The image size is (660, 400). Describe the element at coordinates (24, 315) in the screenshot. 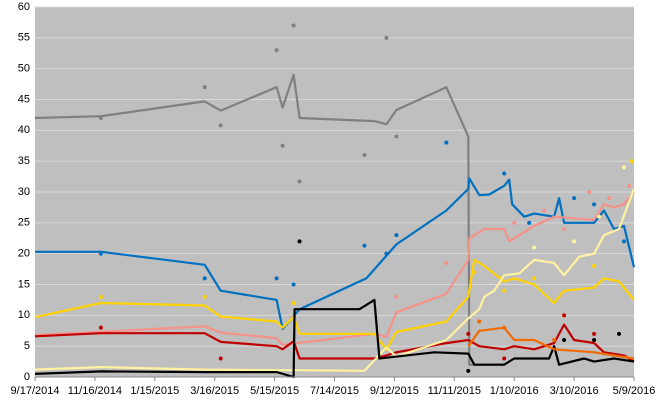

I see `y-tick-label: 10` at that location.